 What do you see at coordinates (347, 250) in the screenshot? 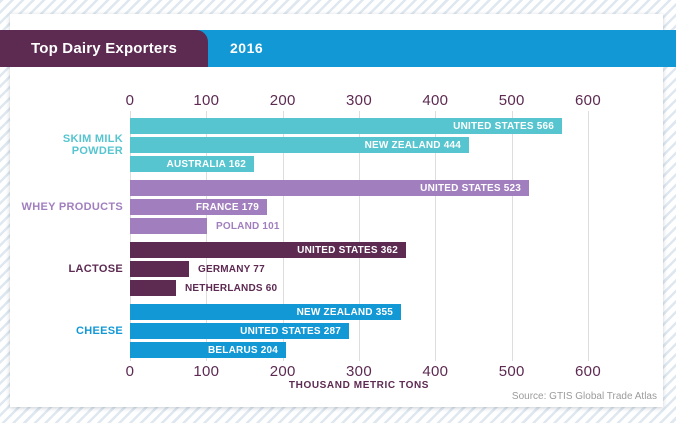
I see `bar-value-label: UNITED STATES 362` at bounding box center [347, 250].